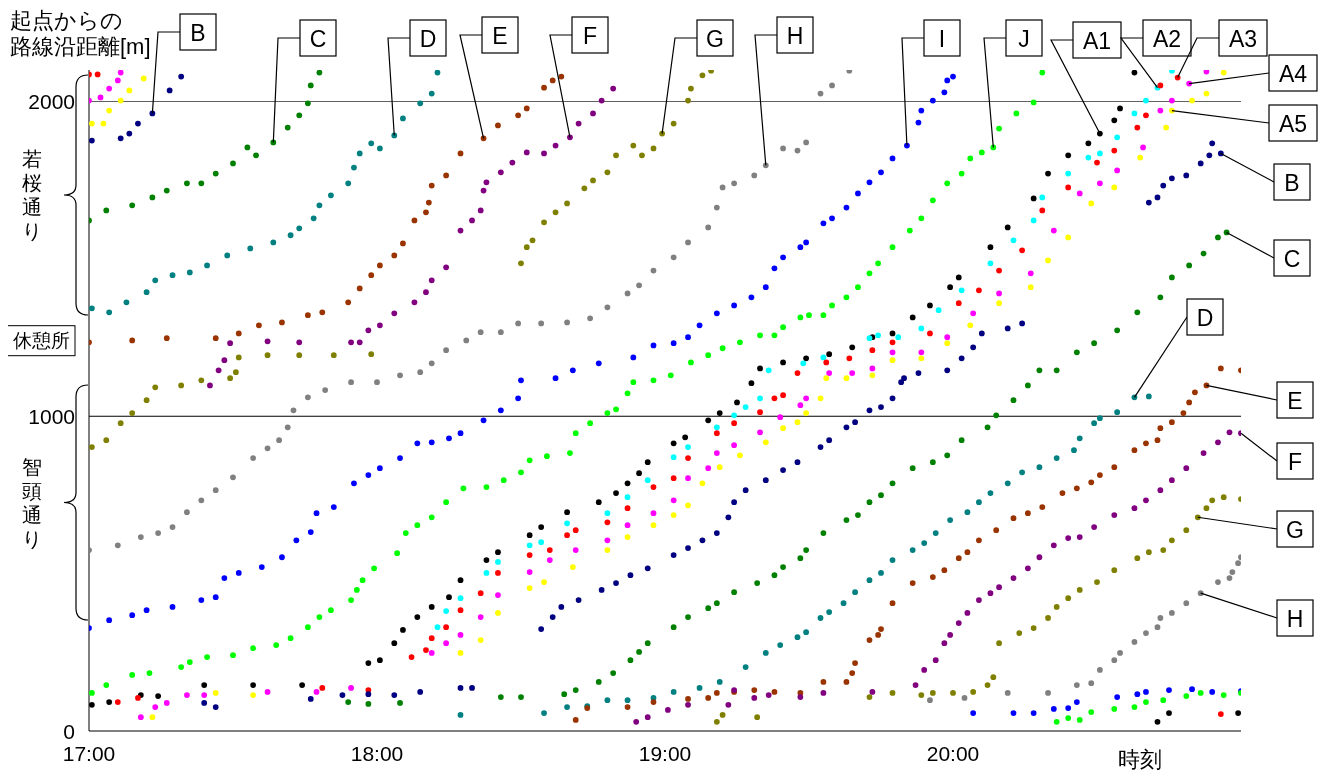 The image size is (1335, 778). What do you see at coordinates (81, 34) in the screenshot?
I see `y-axis-title: 起点からの路線沿距離[m]` at bounding box center [81, 34].